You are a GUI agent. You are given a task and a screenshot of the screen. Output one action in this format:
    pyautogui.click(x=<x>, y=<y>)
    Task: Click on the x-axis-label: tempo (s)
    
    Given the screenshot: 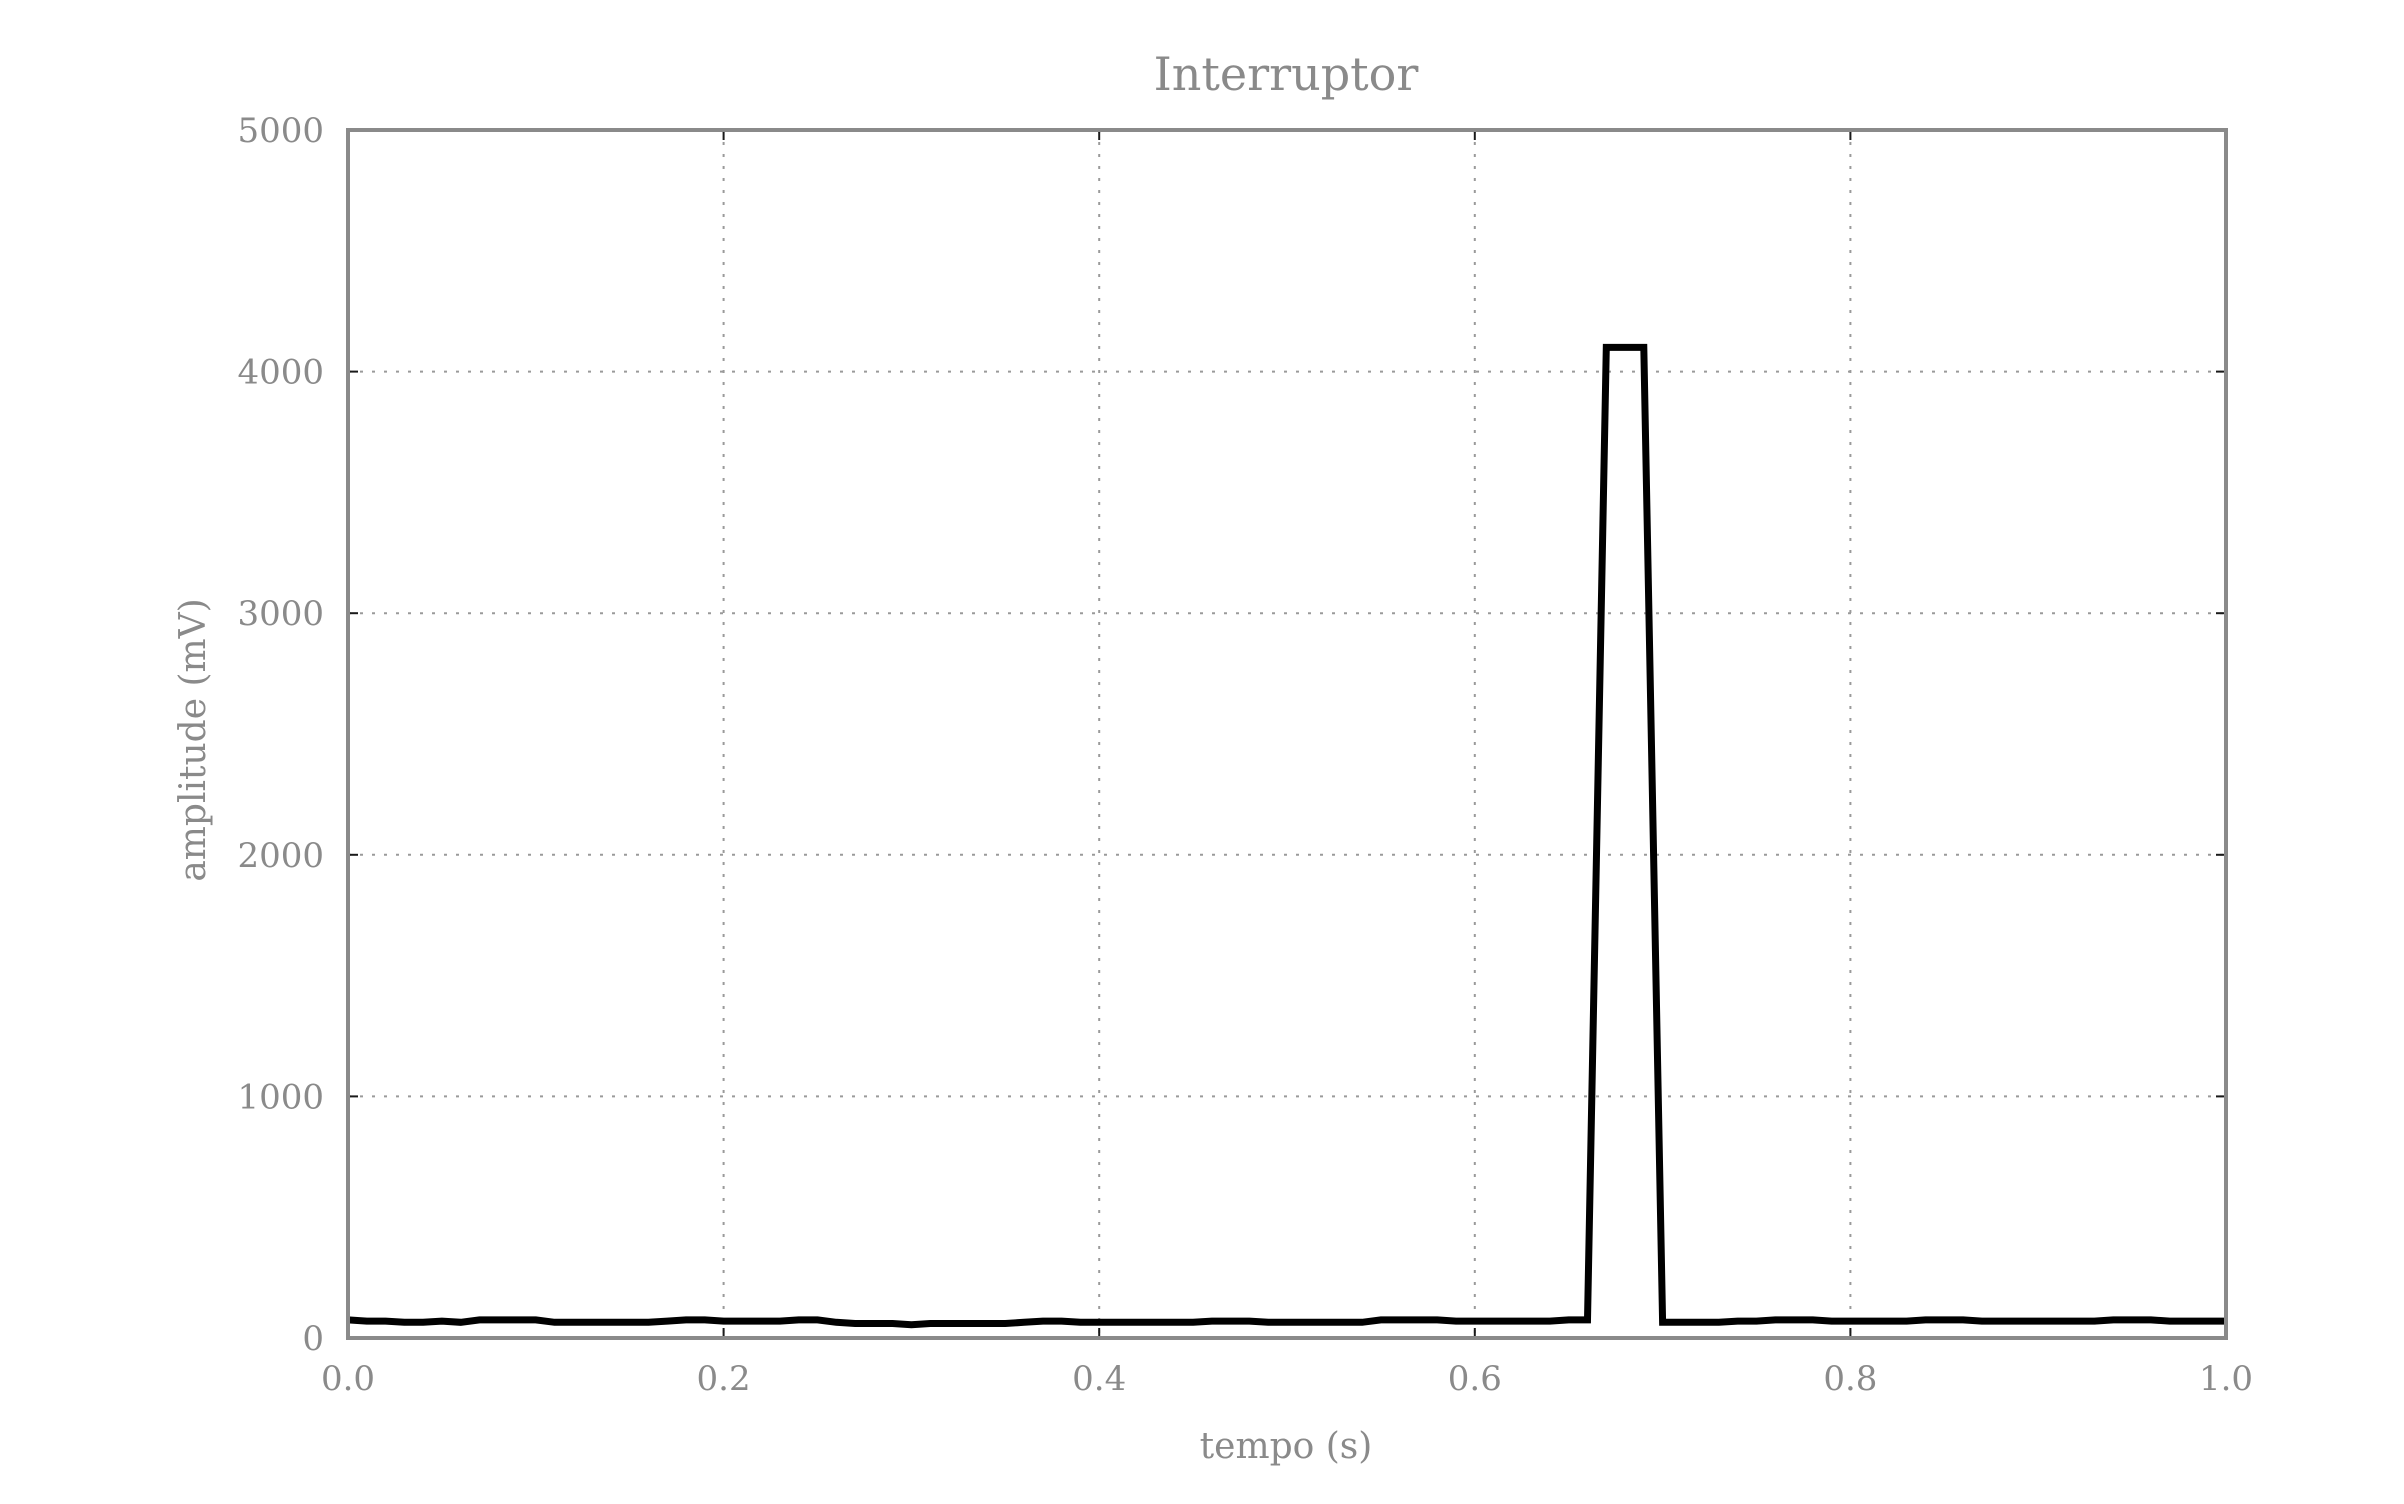 What is the action you would take?
    pyautogui.click(x=1286, y=1446)
    